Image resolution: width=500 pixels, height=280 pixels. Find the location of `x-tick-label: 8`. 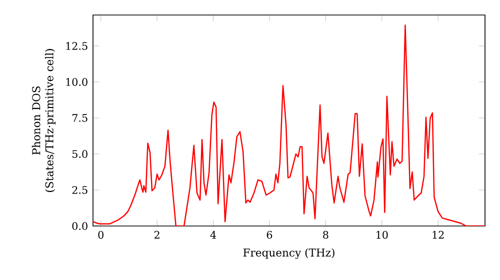

x-tick-label: 8 is located at coordinates (325, 234).